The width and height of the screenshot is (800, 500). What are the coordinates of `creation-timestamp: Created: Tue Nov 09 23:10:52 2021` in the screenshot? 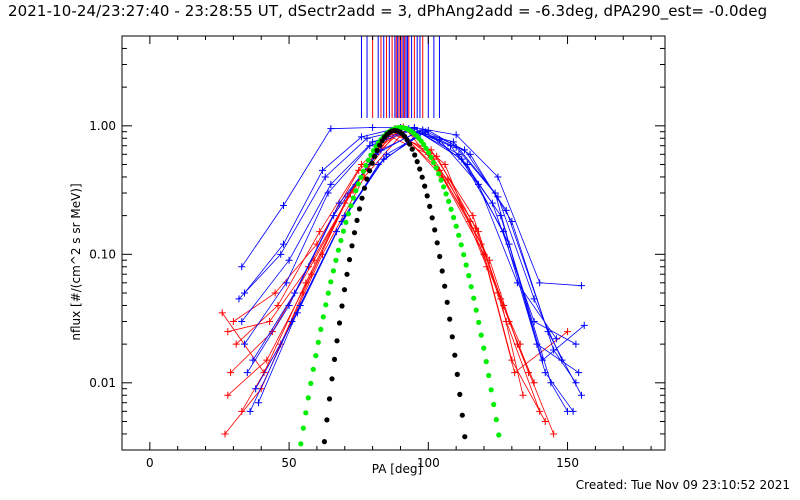 It's located at (682, 485).